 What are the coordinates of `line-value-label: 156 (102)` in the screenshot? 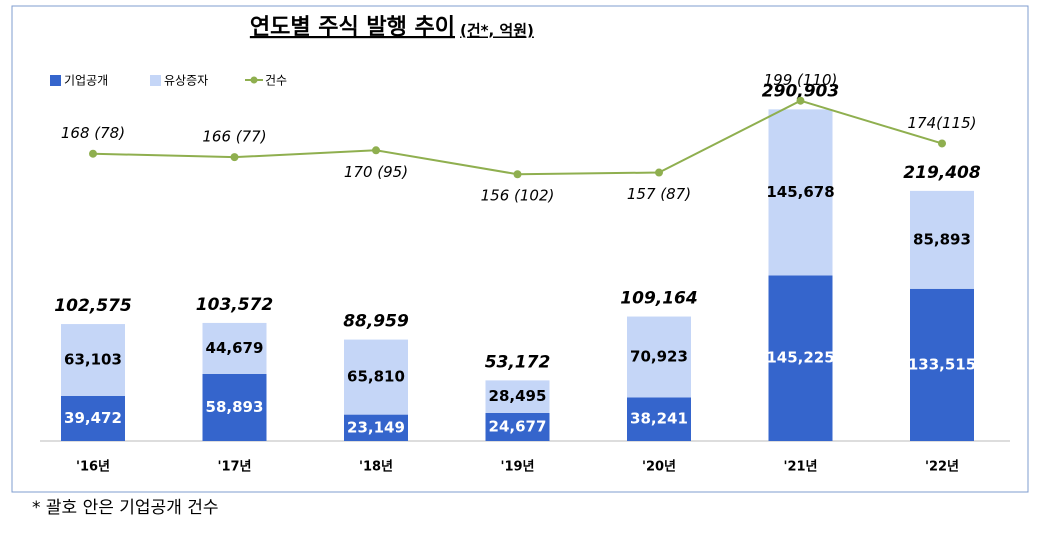 It's located at (518, 196).